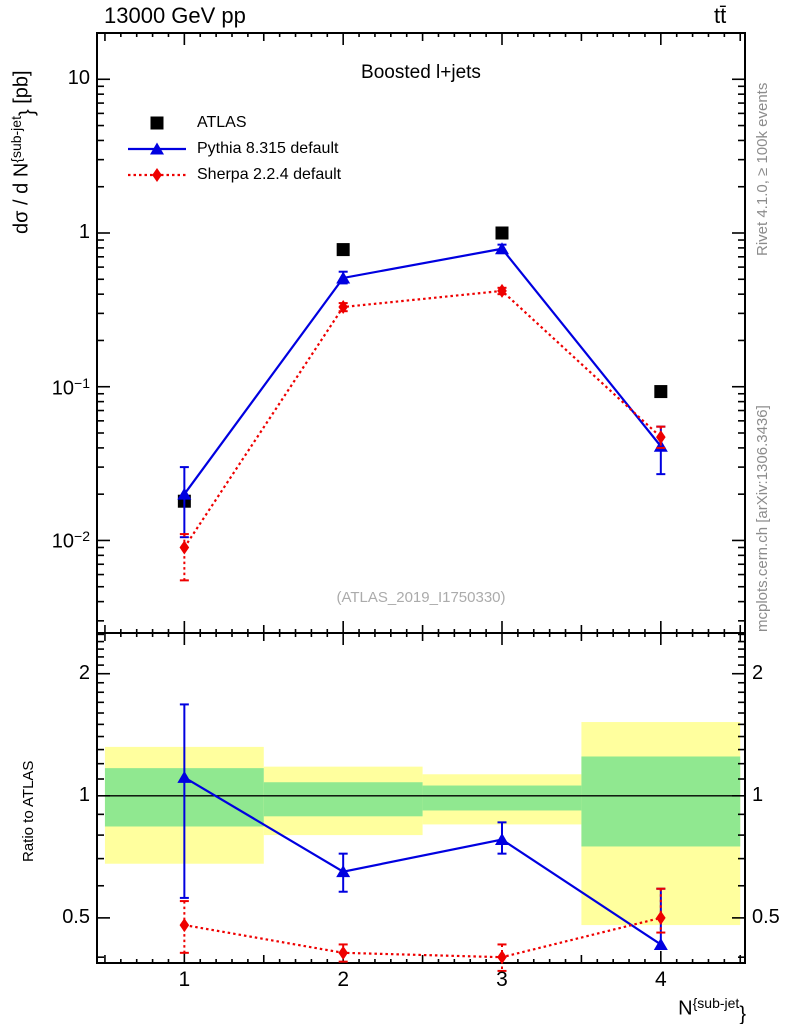  Describe the element at coordinates (762, 169) in the screenshot. I see `rivet-version-note: Rivet 4.1.0, ≥ 100k events` at that location.